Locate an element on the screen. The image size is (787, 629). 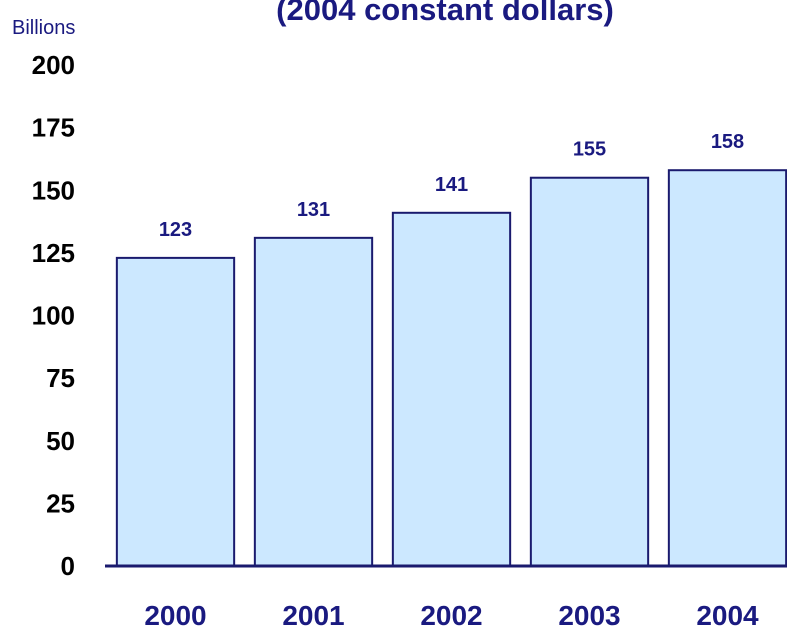
value-label: 158 is located at coordinates (727, 142).